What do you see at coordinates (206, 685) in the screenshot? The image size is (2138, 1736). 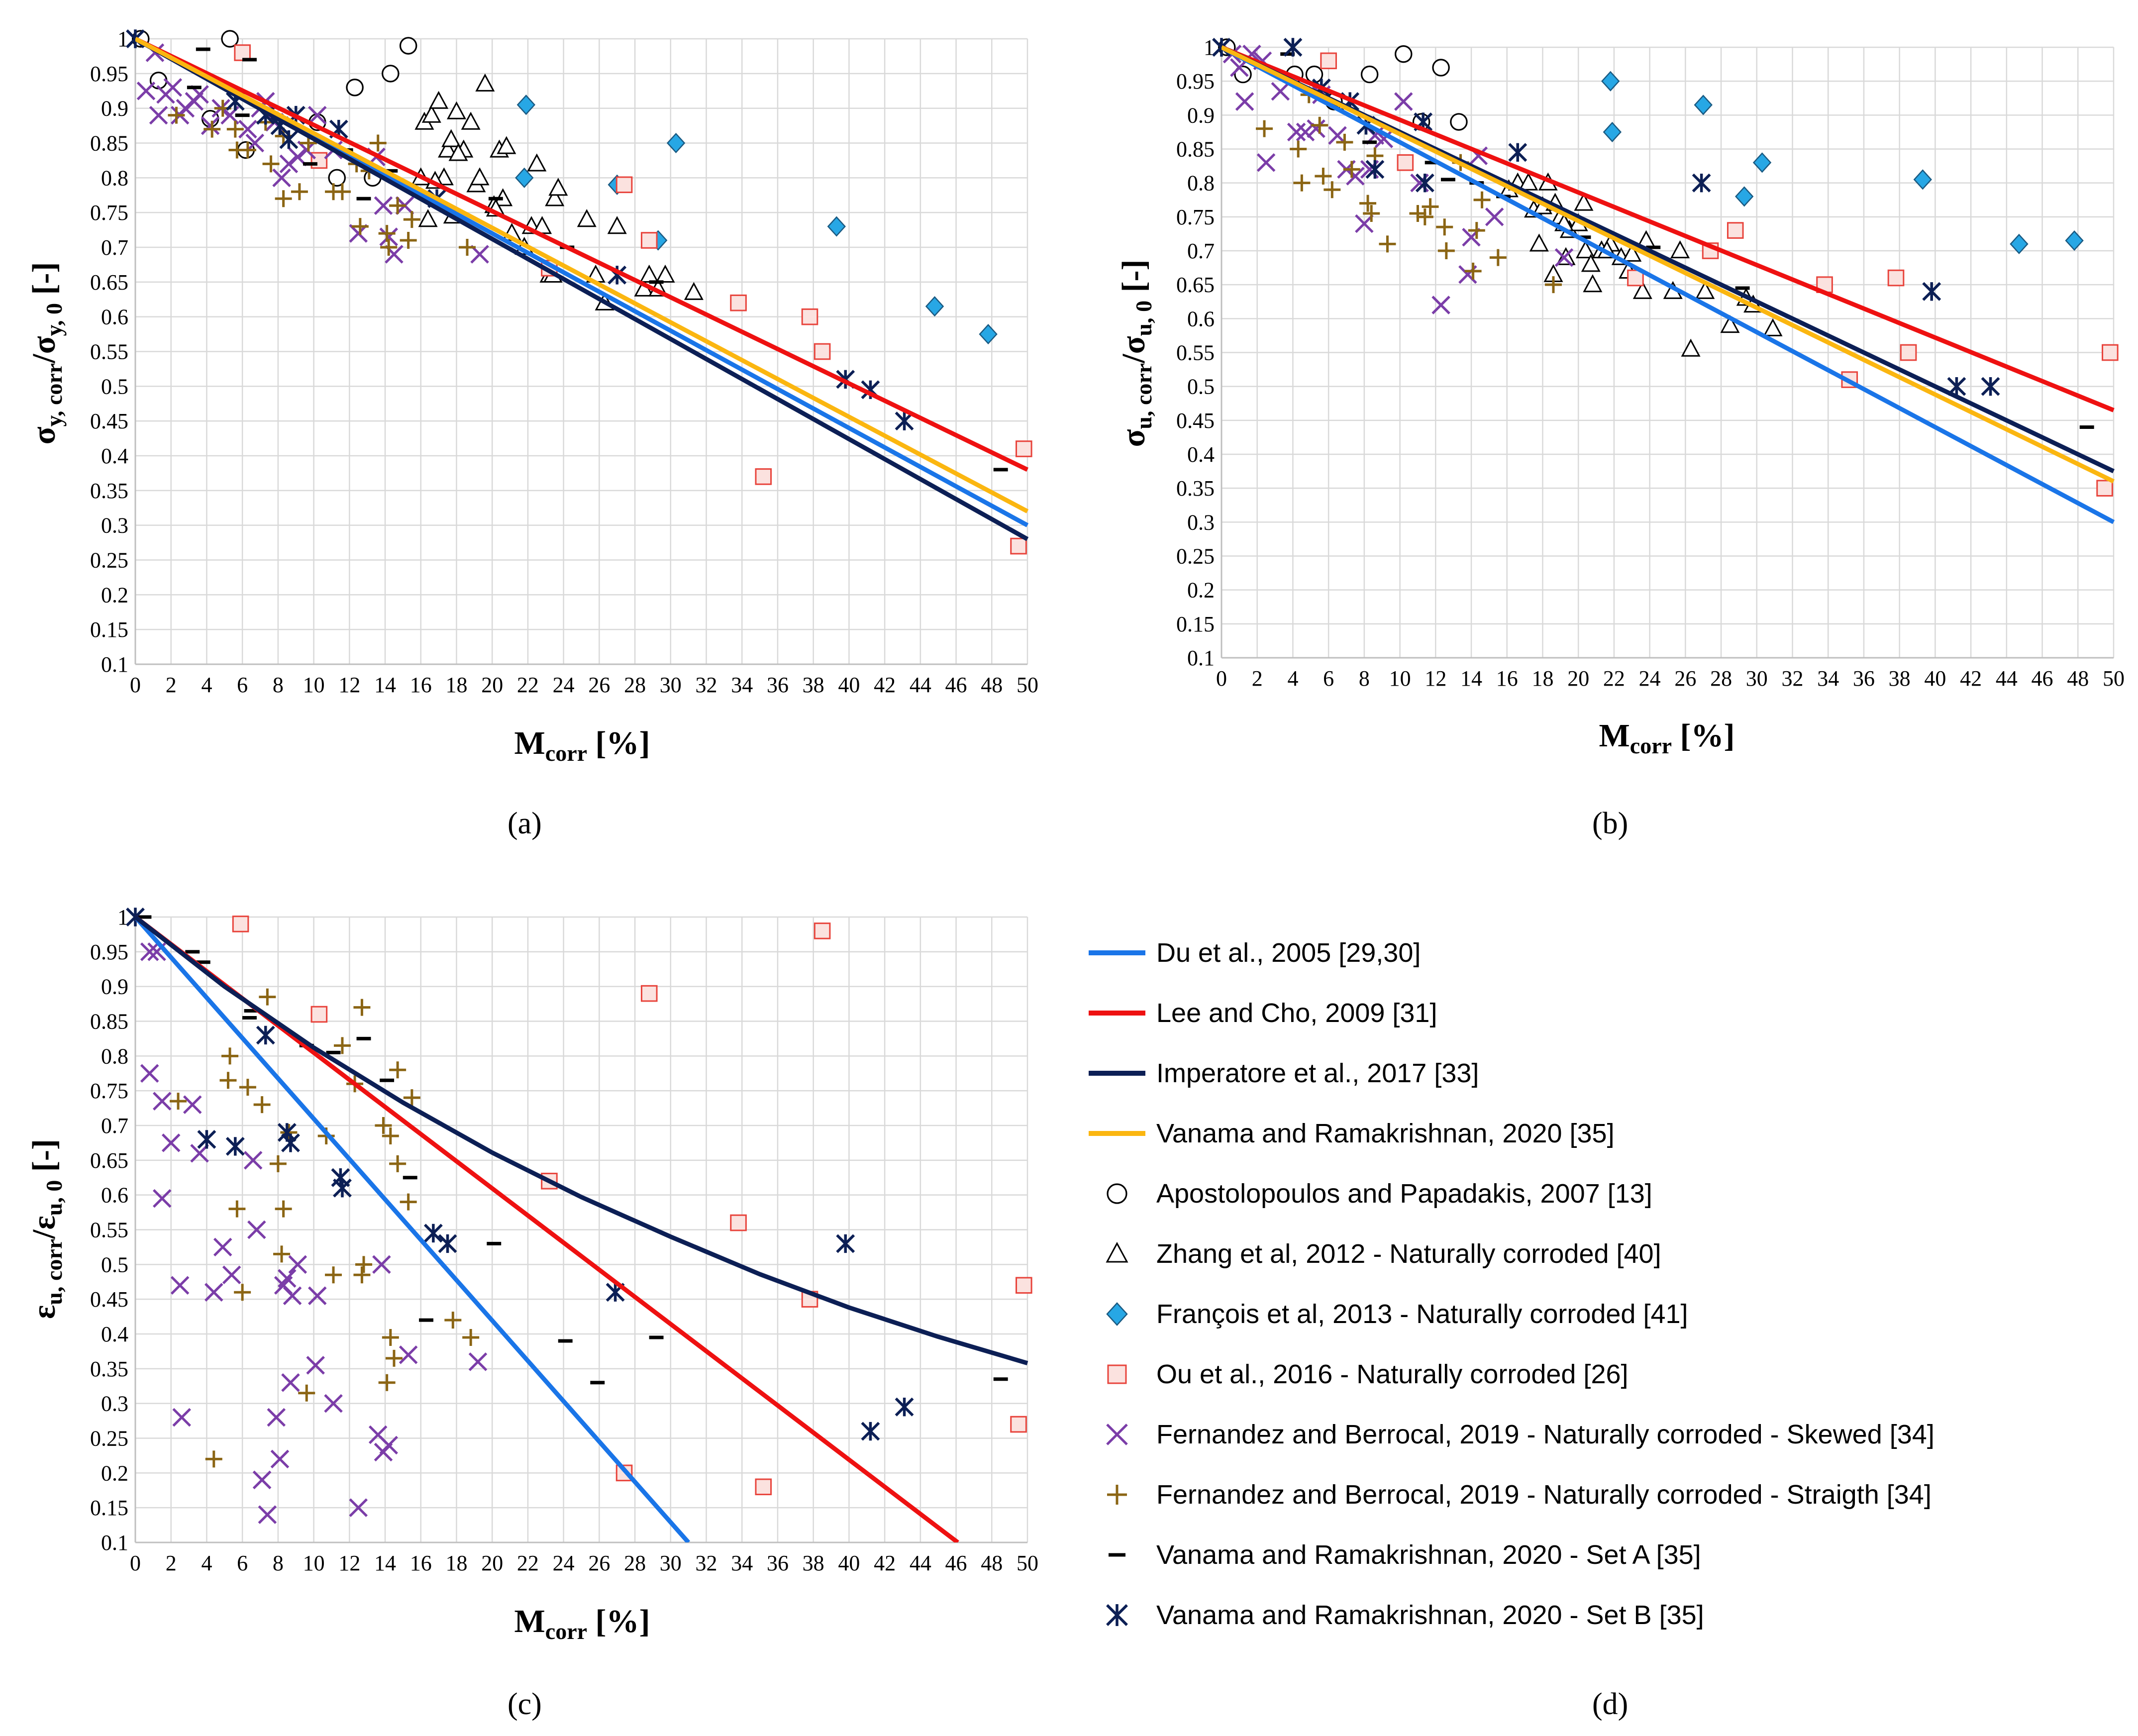 I see `x-tick-label: 4` at bounding box center [206, 685].